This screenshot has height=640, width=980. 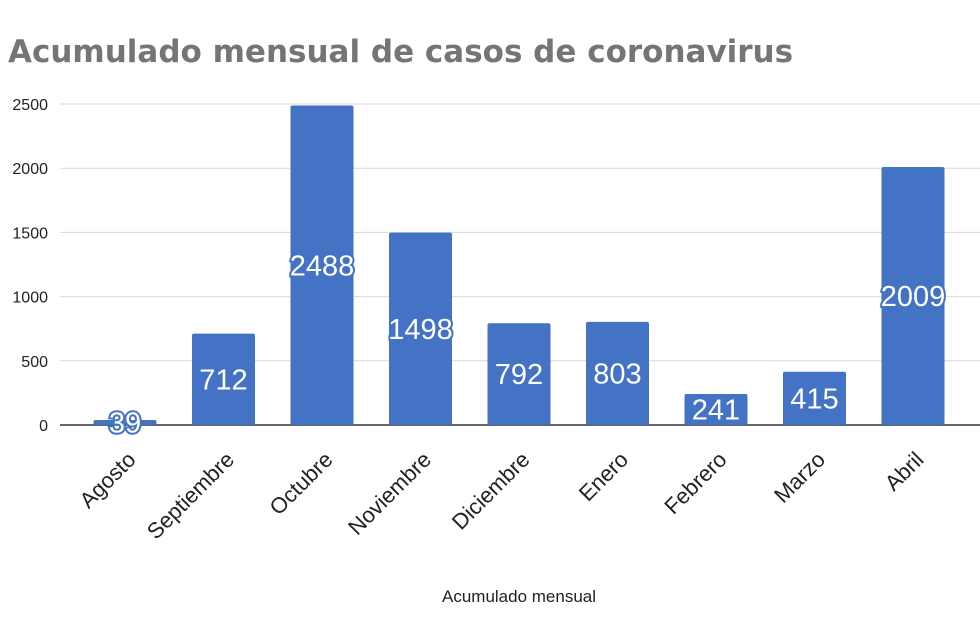 I want to click on y-tick-label: 2500, so click(x=30, y=105).